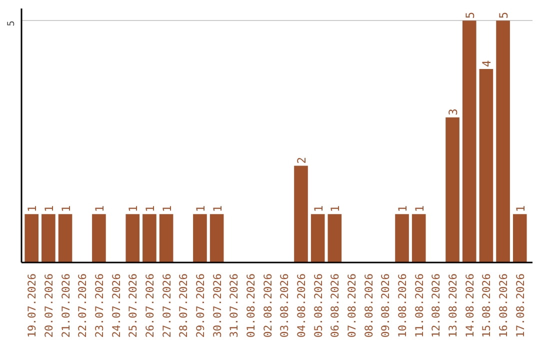  What do you see at coordinates (183, 306) in the screenshot?
I see `x-tick-label: 28.07.2026` at bounding box center [183, 306].